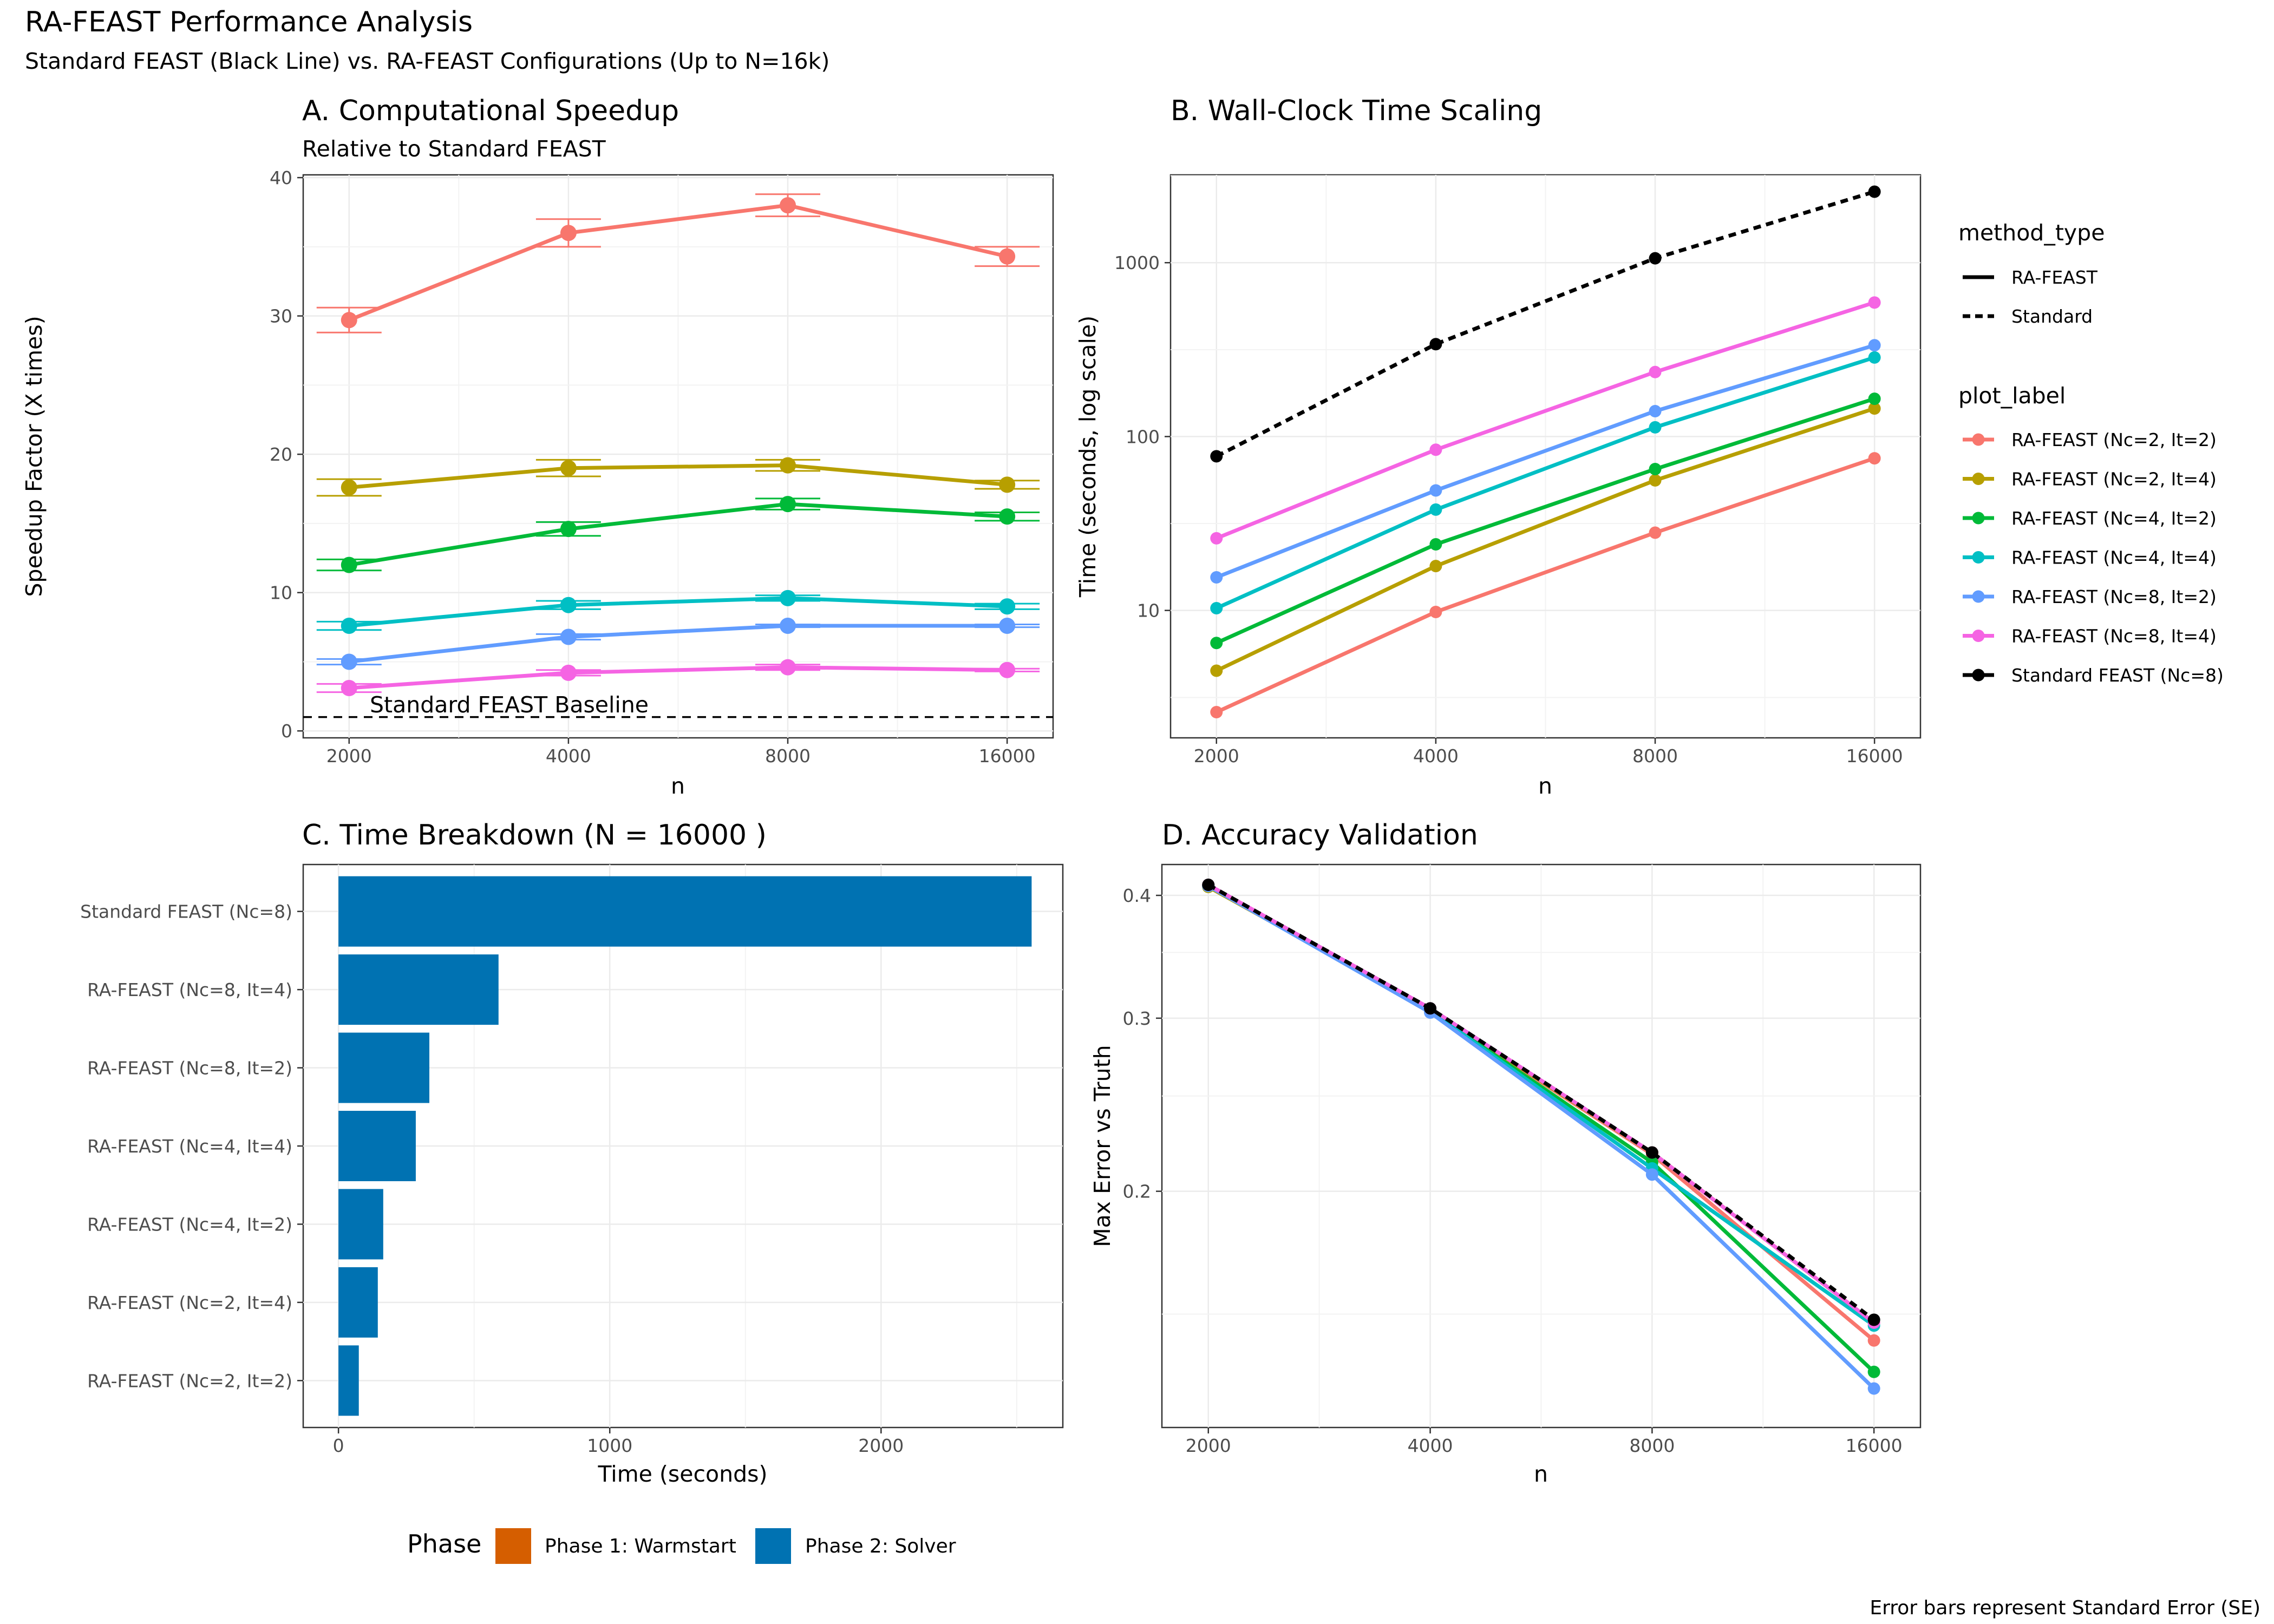 This screenshot has height=1624, width=2274. What do you see at coordinates (2054, 277) in the screenshot?
I see `legend-method-label-ra-feast: RA-FEAST` at bounding box center [2054, 277].